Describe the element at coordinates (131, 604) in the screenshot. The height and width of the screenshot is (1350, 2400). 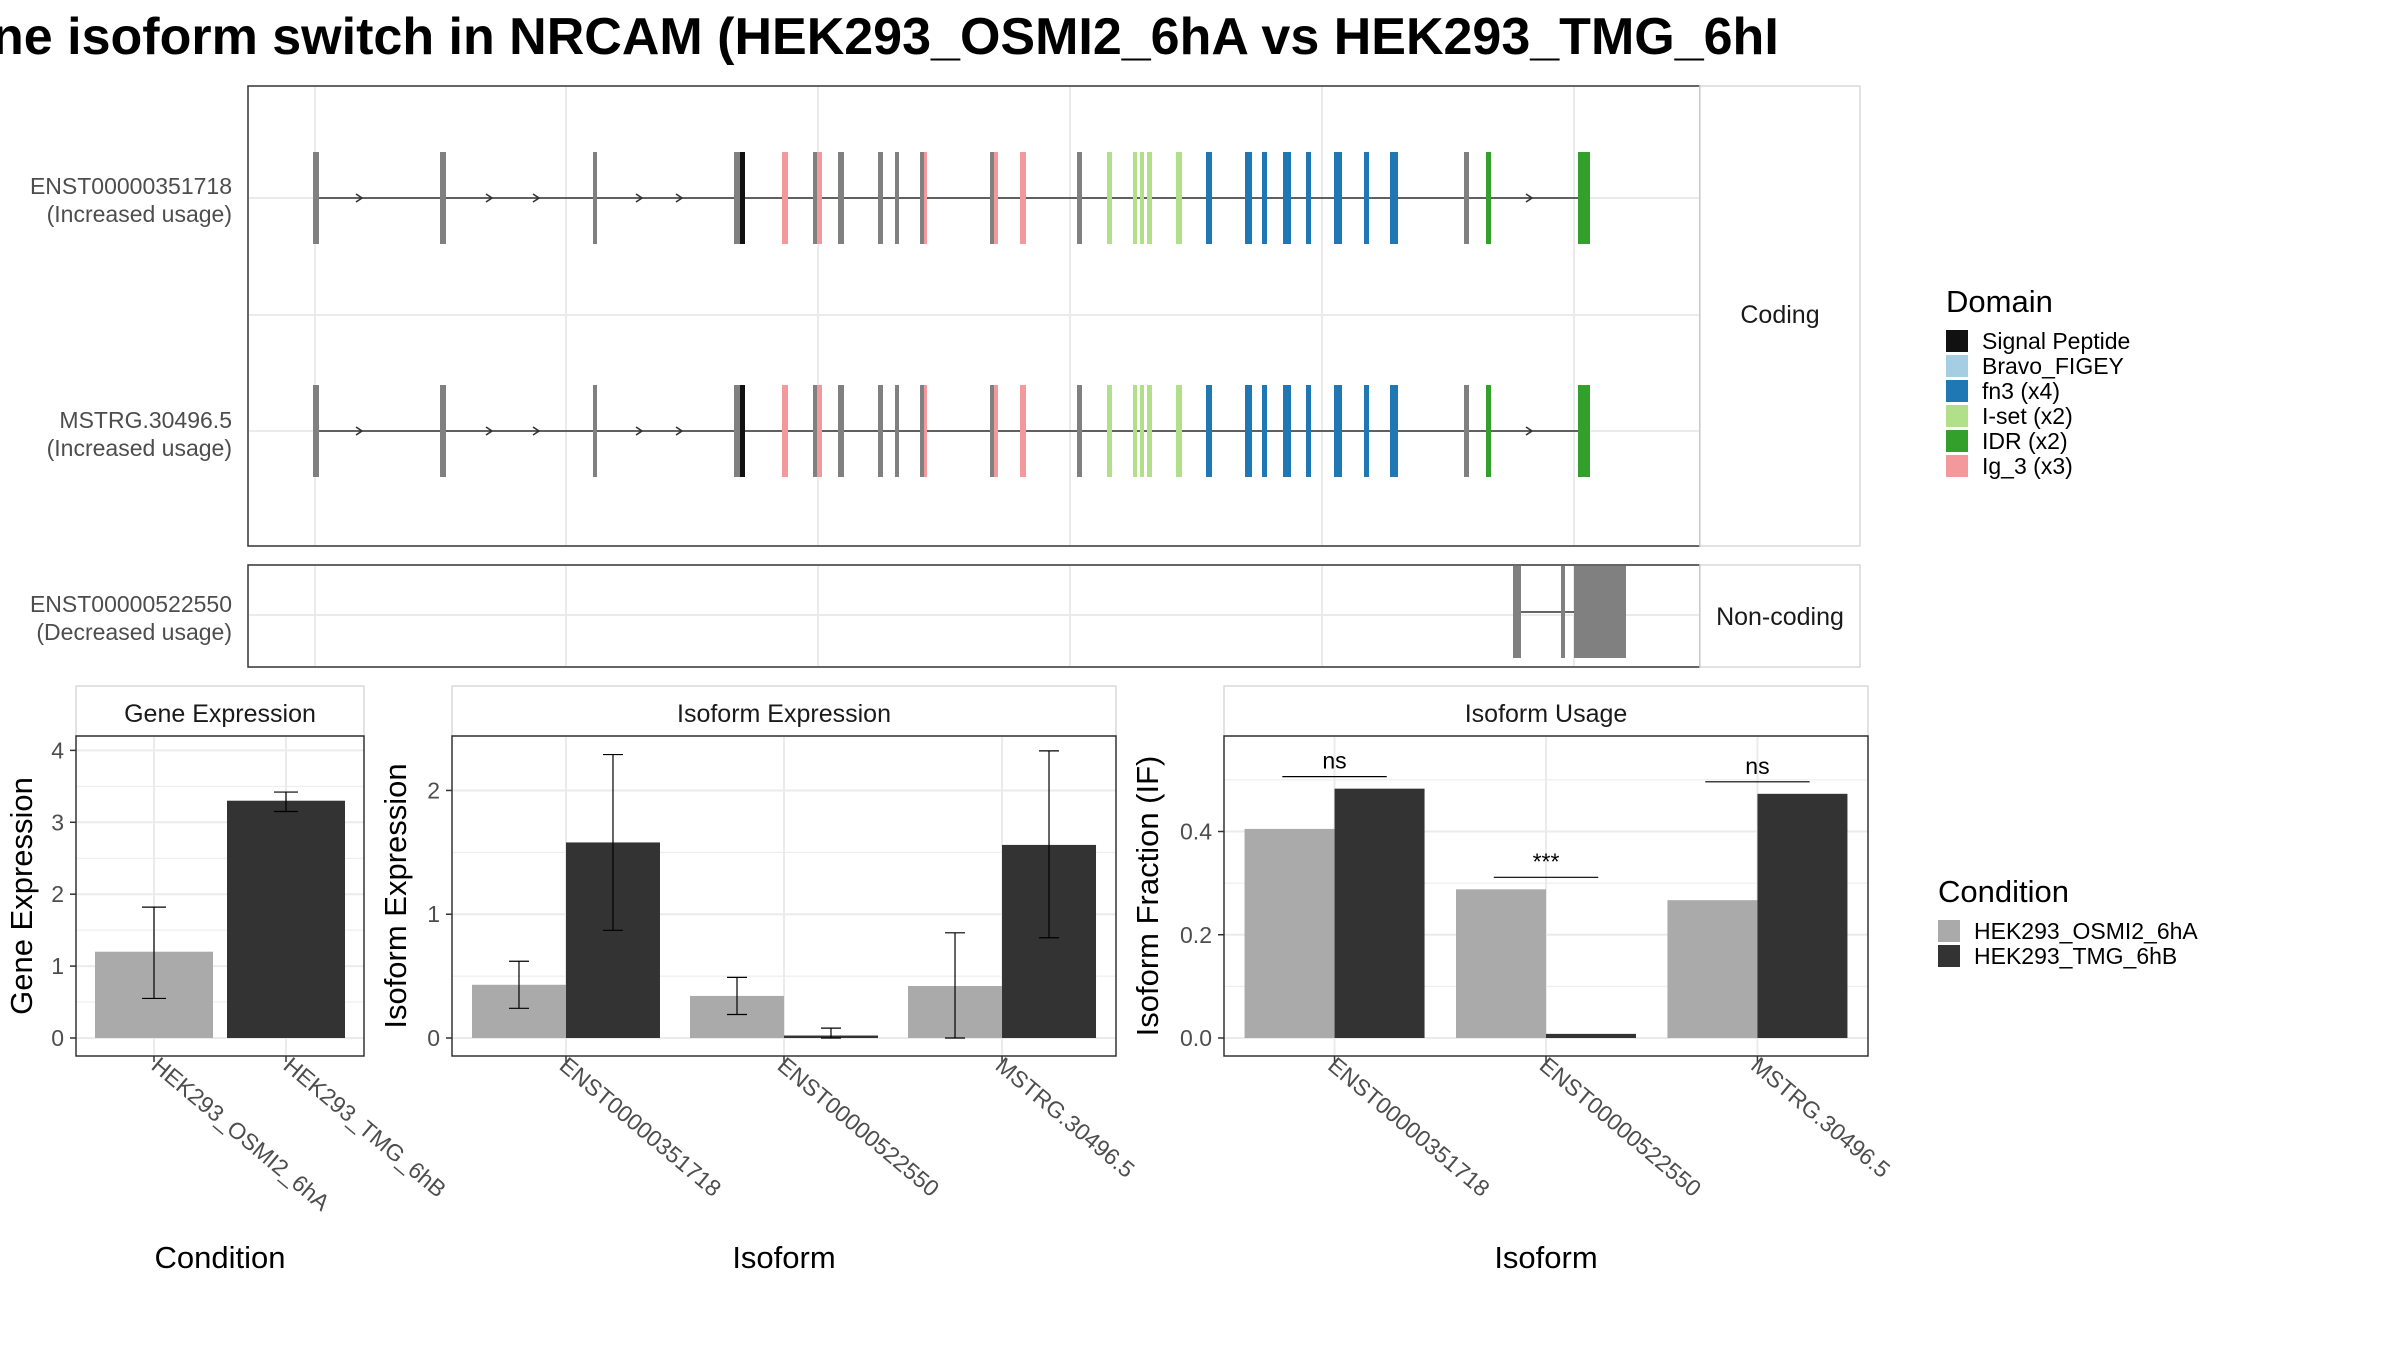
I see `transcript-id-label: ENST00000522550` at that location.